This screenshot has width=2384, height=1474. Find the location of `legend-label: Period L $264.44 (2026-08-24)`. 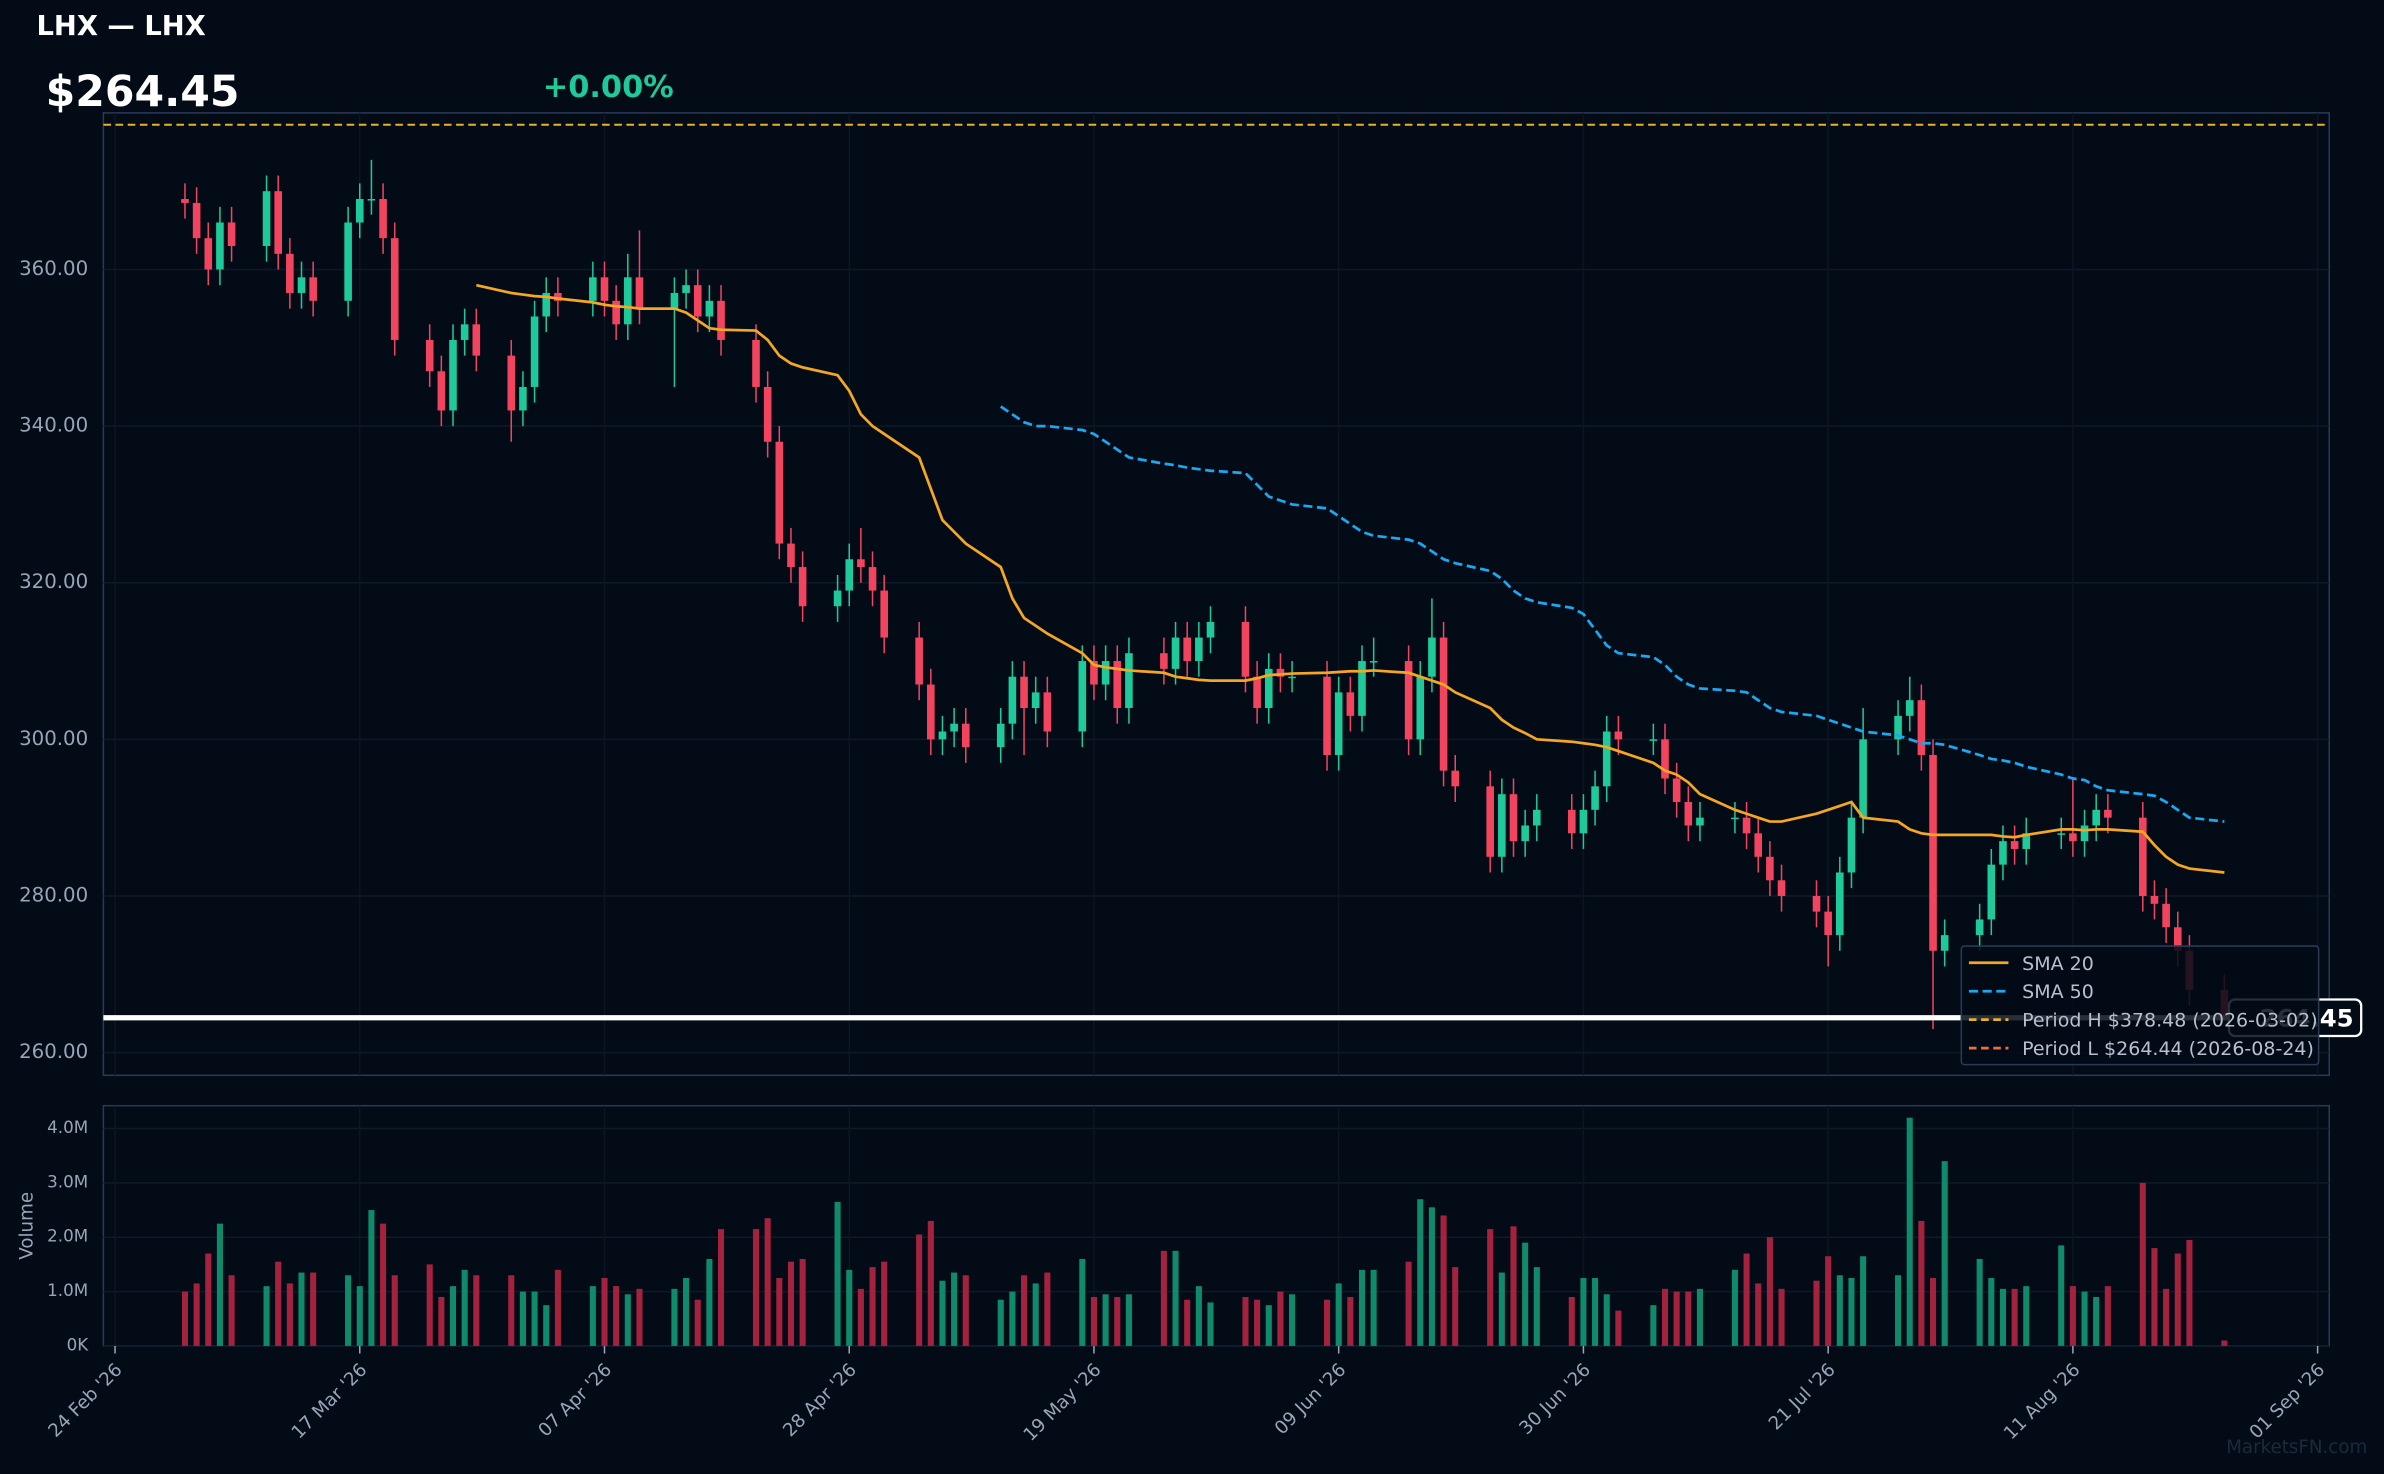

legend-label: Period L $264.44 (2026-08-24) is located at coordinates (2168, 1049).